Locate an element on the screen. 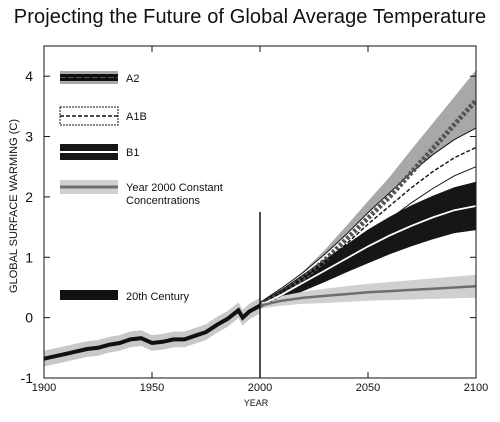 The image size is (500, 422). legend-commitment-label: Year 2000 Constant Concentrations is located at coordinates (174, 194).